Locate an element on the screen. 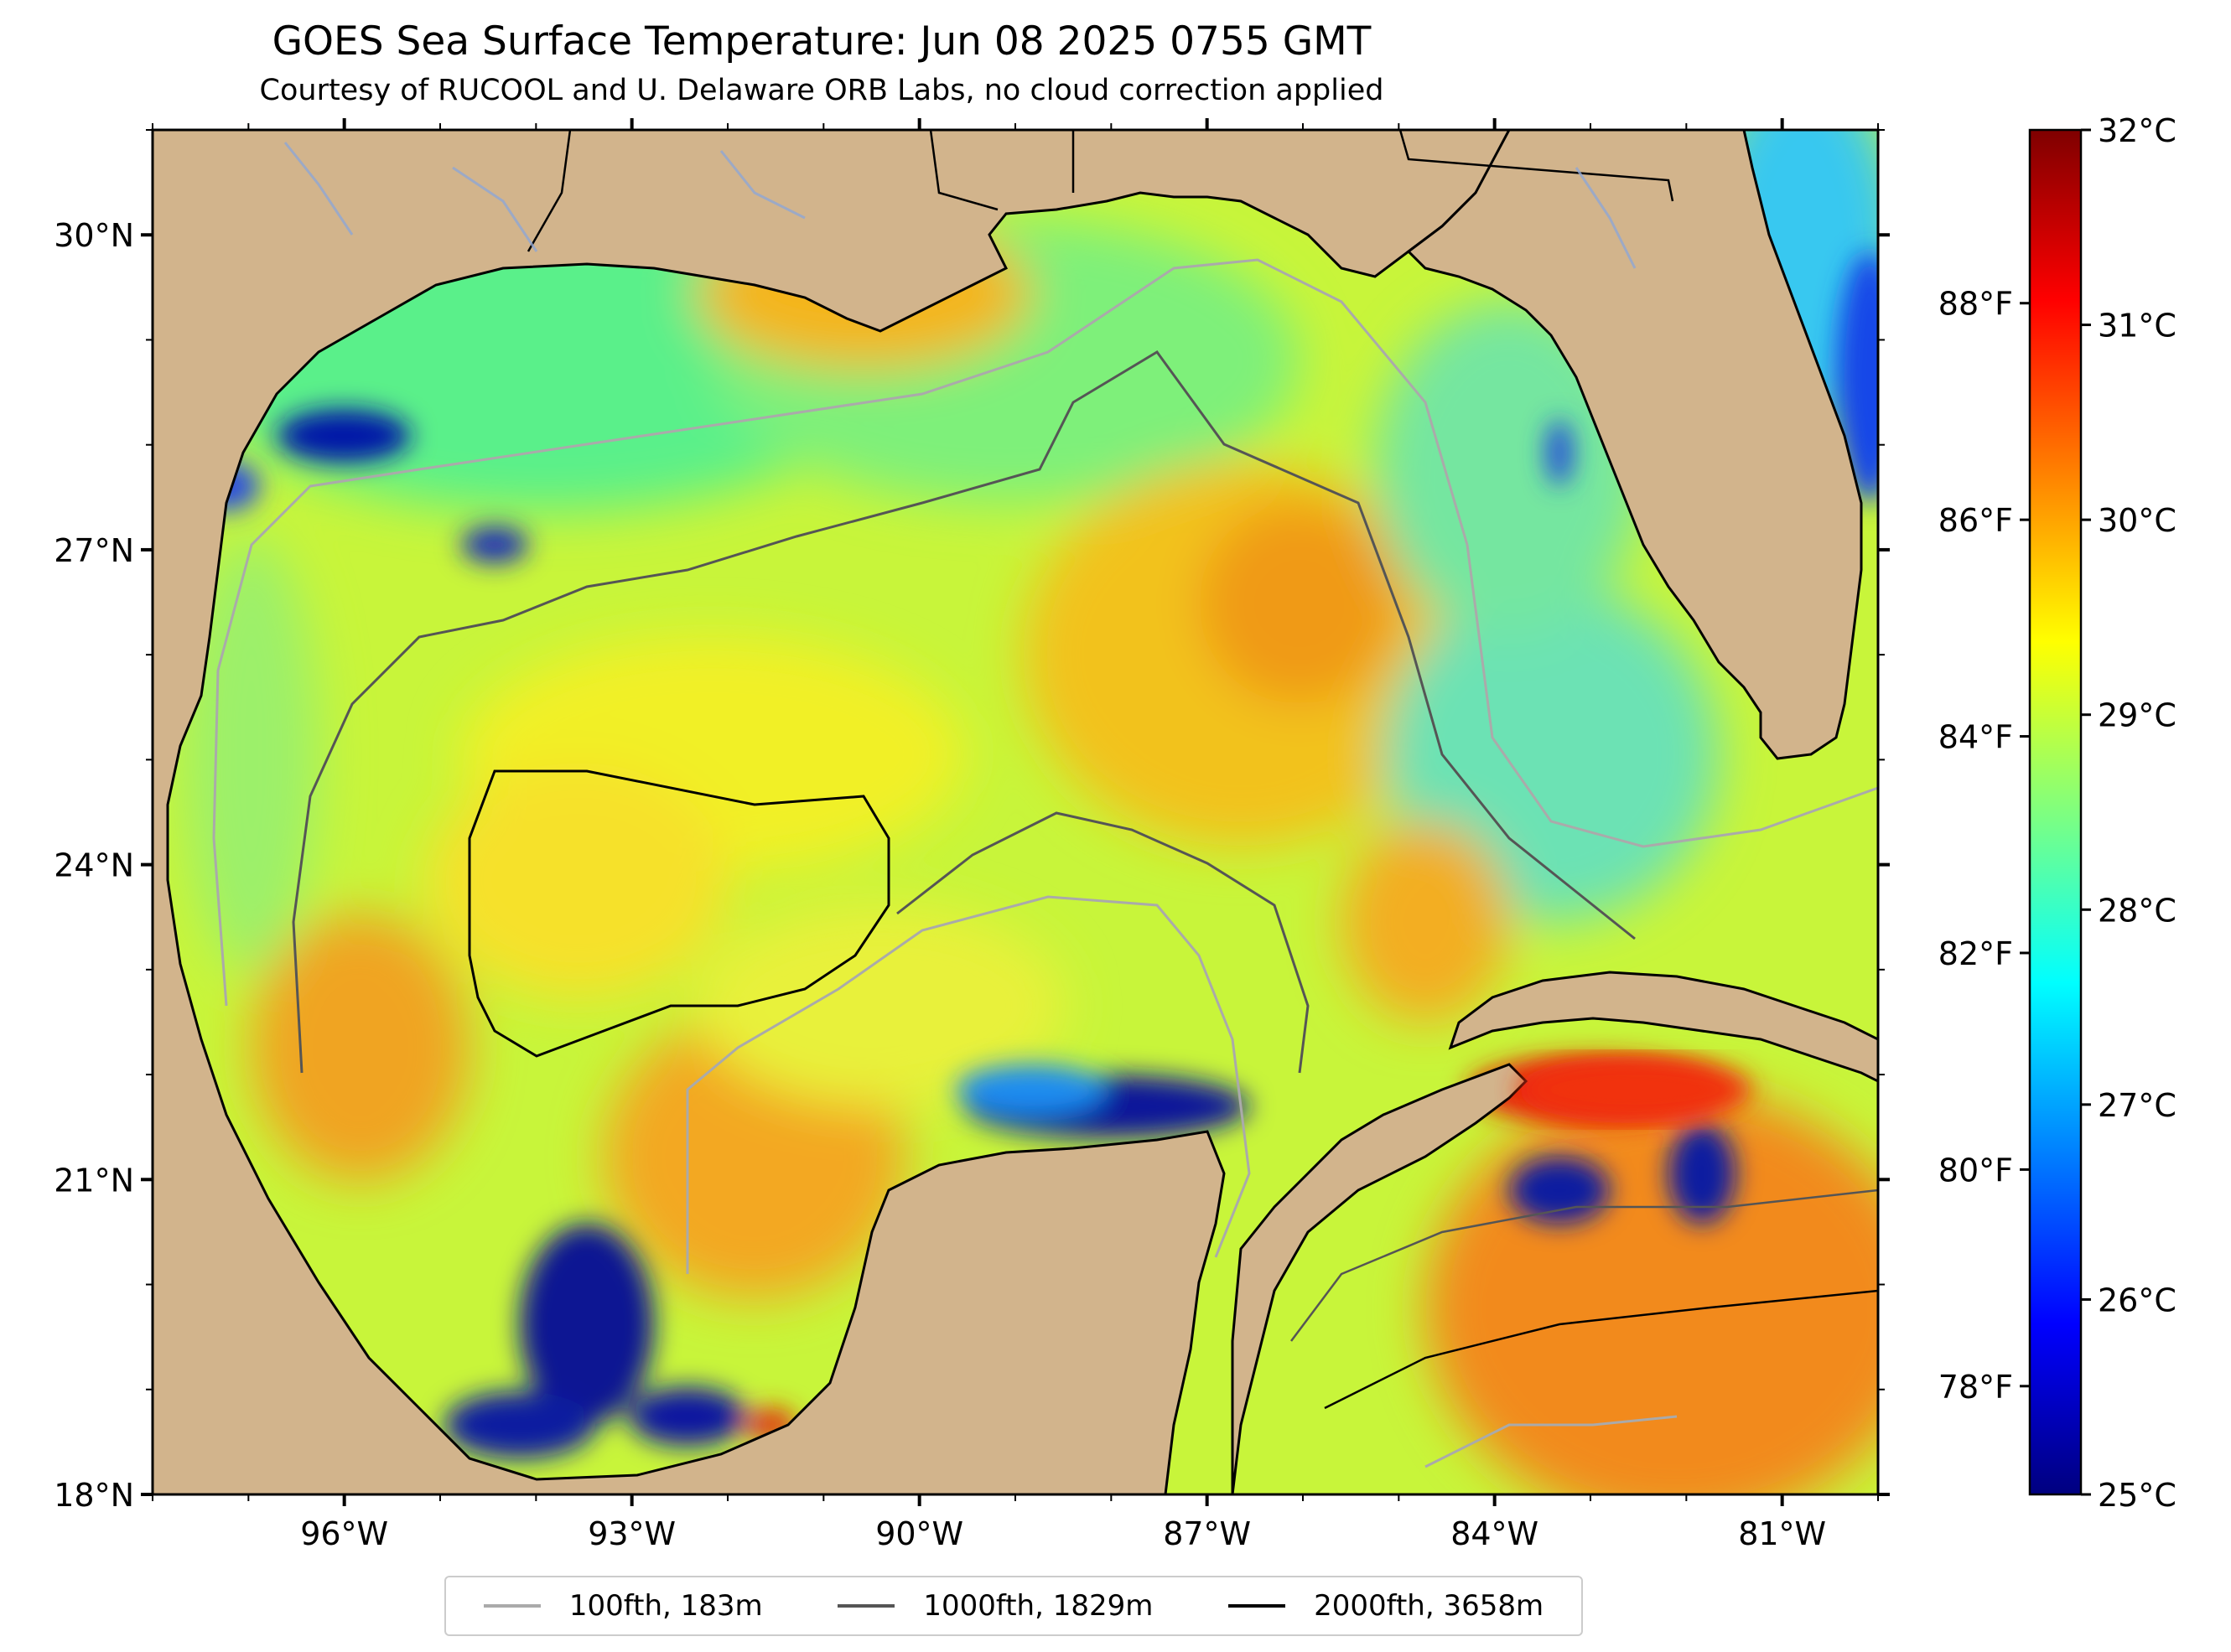  legend-label-1000fth: 1000fth, 1829m is located at coordinates (1038, 1606).